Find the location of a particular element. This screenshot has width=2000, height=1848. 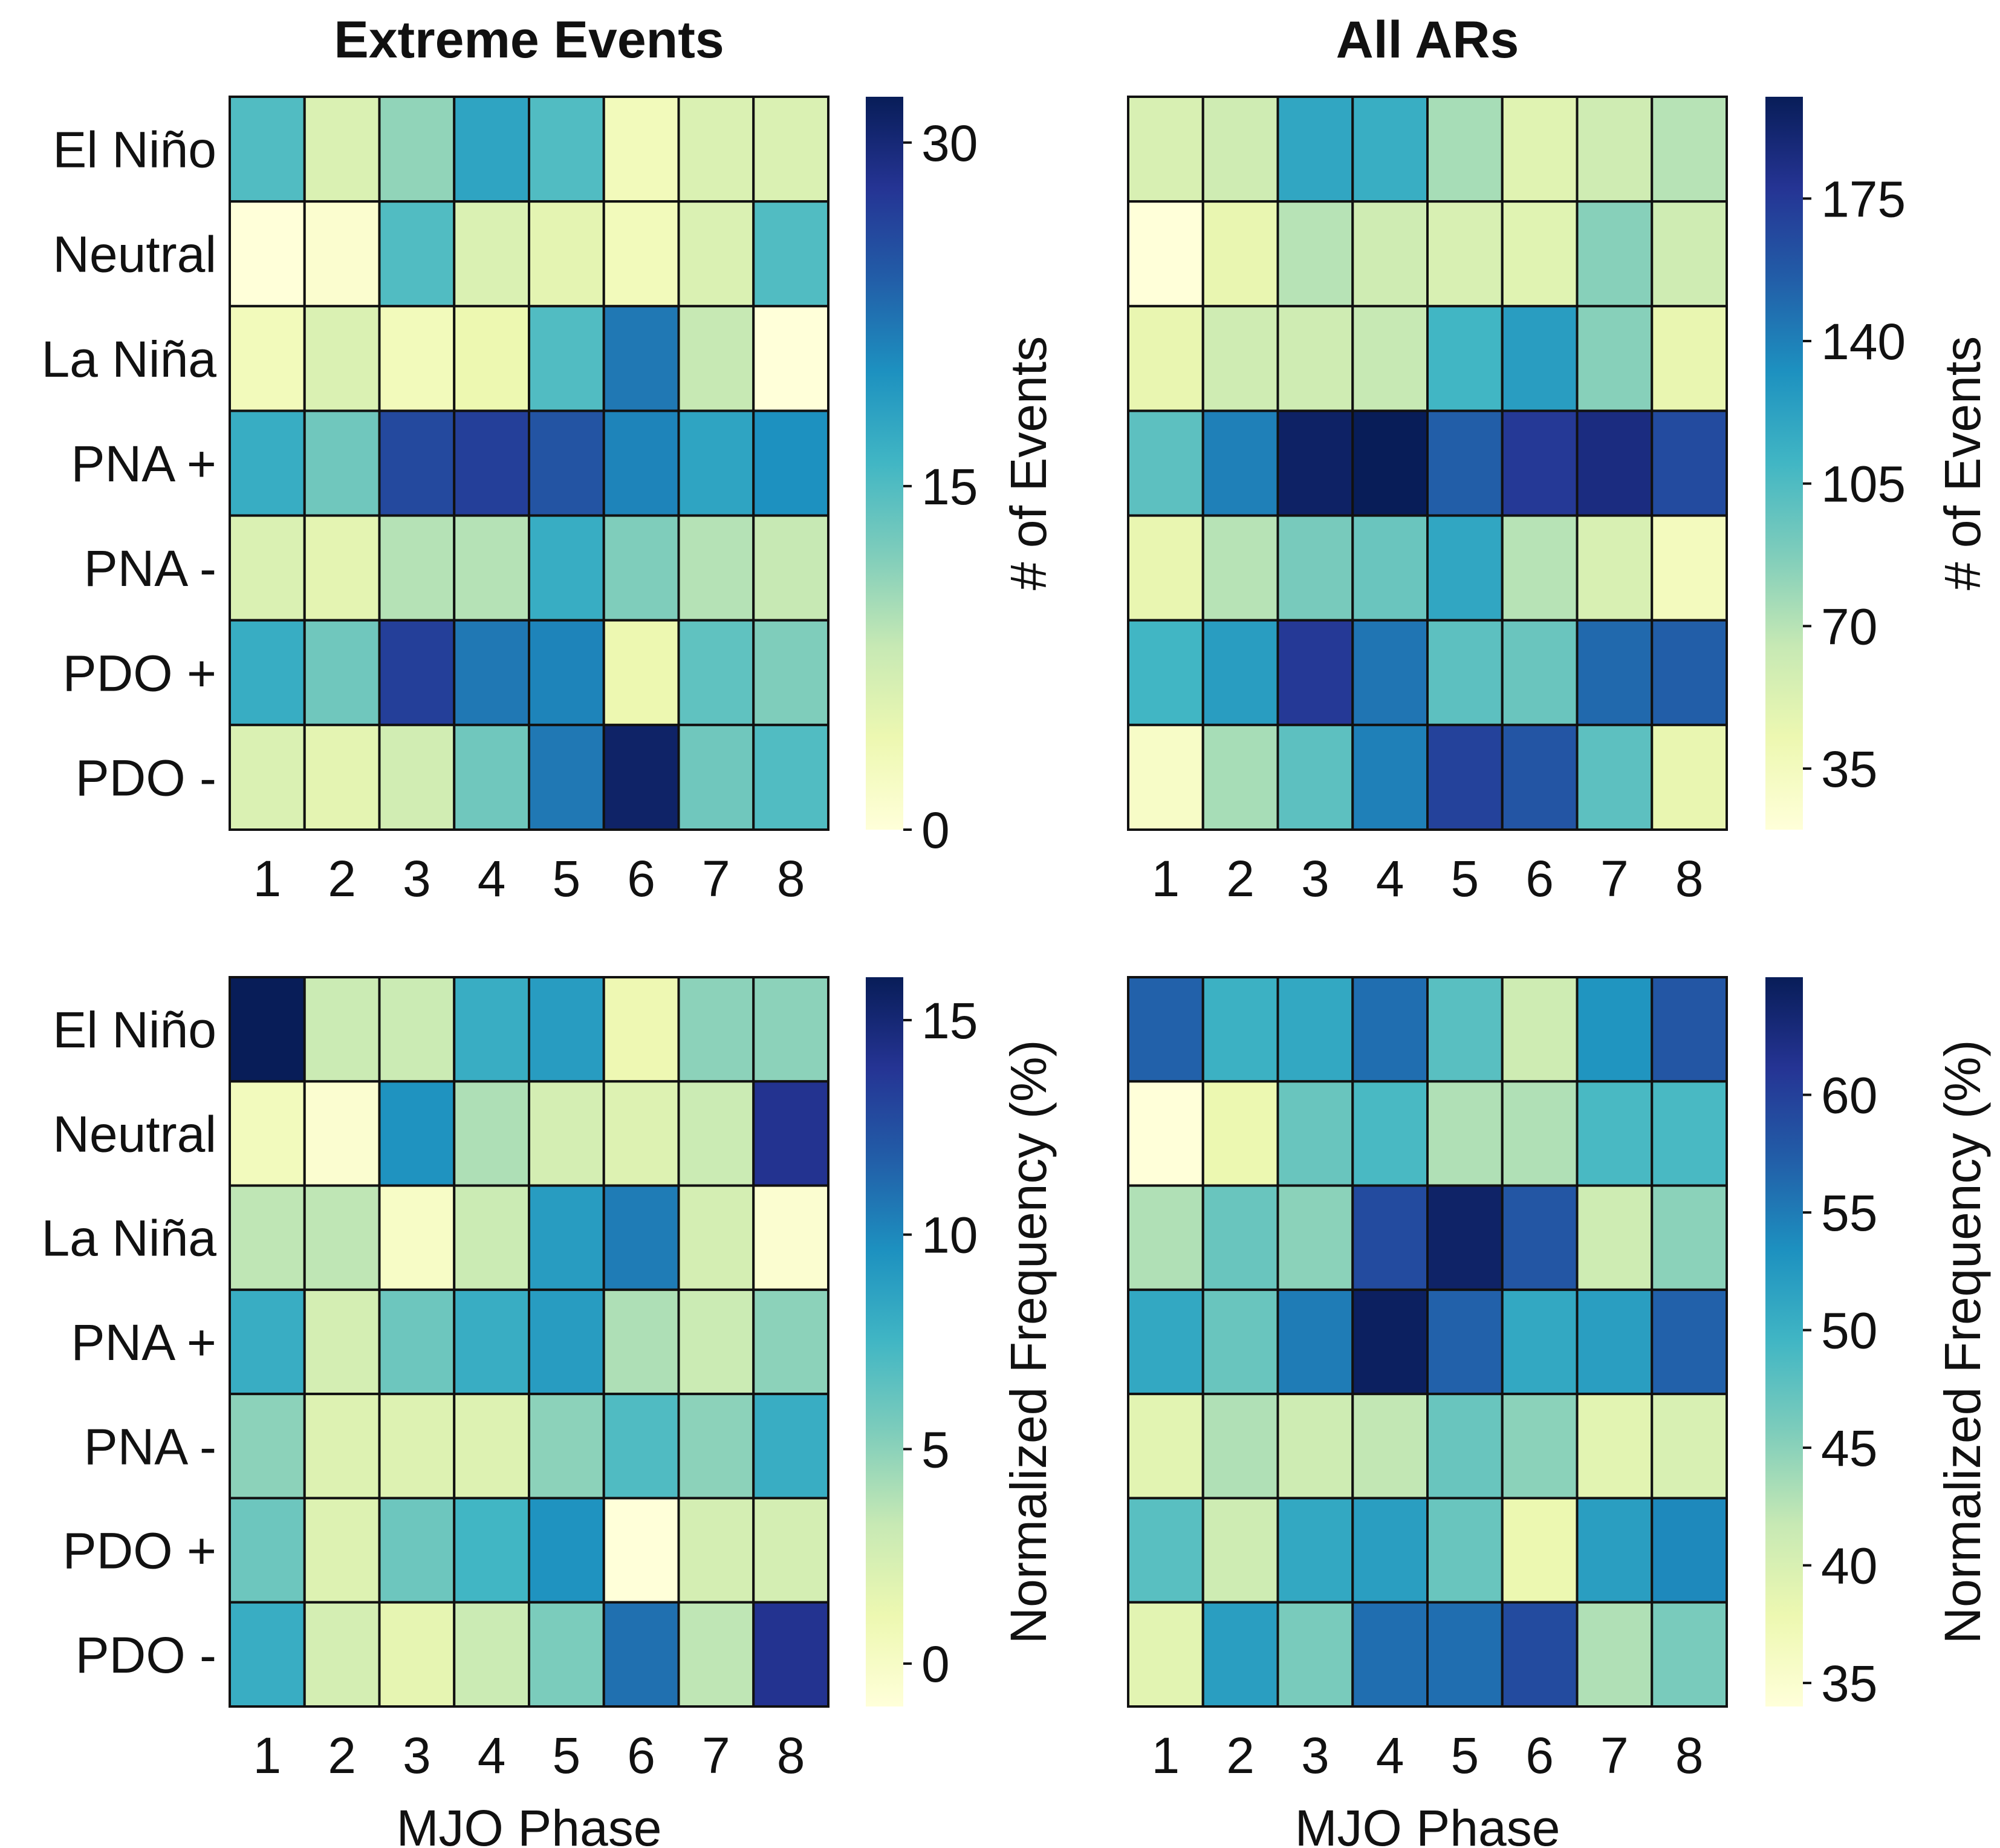

colorbar-tick-label: 45 is located at coordinates (1849, 1448).